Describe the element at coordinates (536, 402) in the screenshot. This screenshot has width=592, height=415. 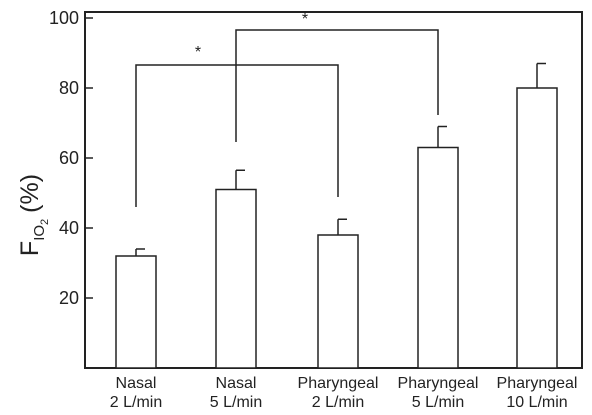
I see `x-category-label: 10 L/min` at that location.